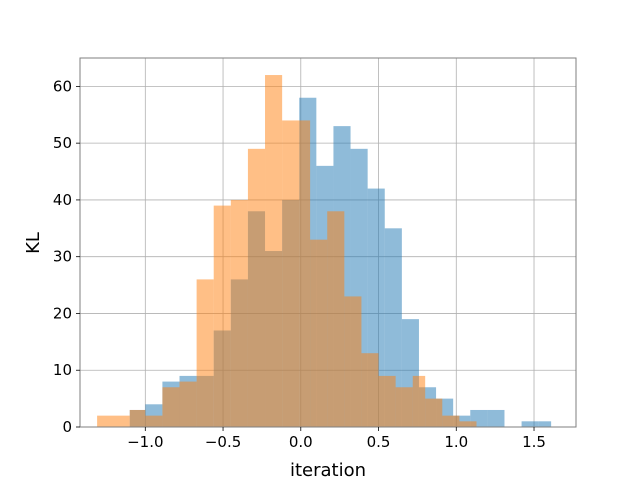  Describe the element at coordinates (145, 442) in the screenshot. I see `x-tick-label: −1.0` at that location.